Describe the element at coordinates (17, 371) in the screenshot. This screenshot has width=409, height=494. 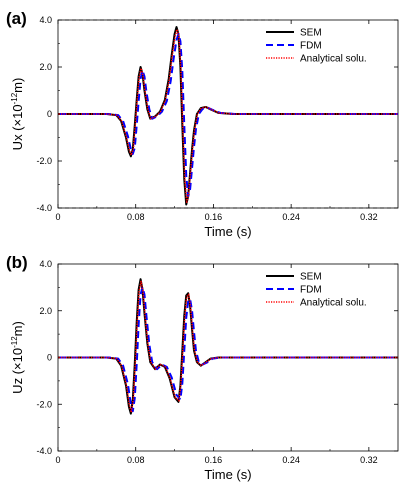
I see `y-axis-label-main: Uz (×10` at that location.